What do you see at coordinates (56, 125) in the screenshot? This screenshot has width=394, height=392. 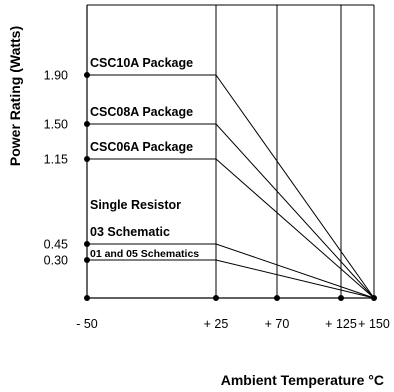 I see `y-tick-label: 1.50` at bounding box center [56, 125].